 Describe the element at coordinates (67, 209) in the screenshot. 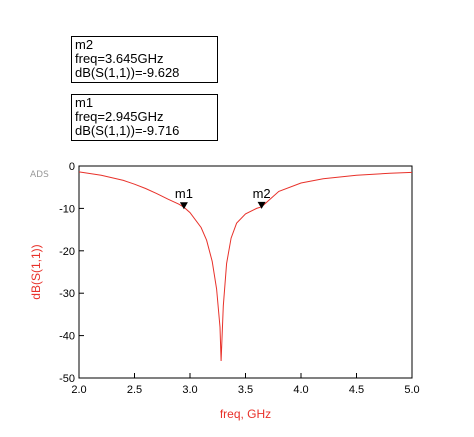

I see `y-tick-label: -10` at that location.